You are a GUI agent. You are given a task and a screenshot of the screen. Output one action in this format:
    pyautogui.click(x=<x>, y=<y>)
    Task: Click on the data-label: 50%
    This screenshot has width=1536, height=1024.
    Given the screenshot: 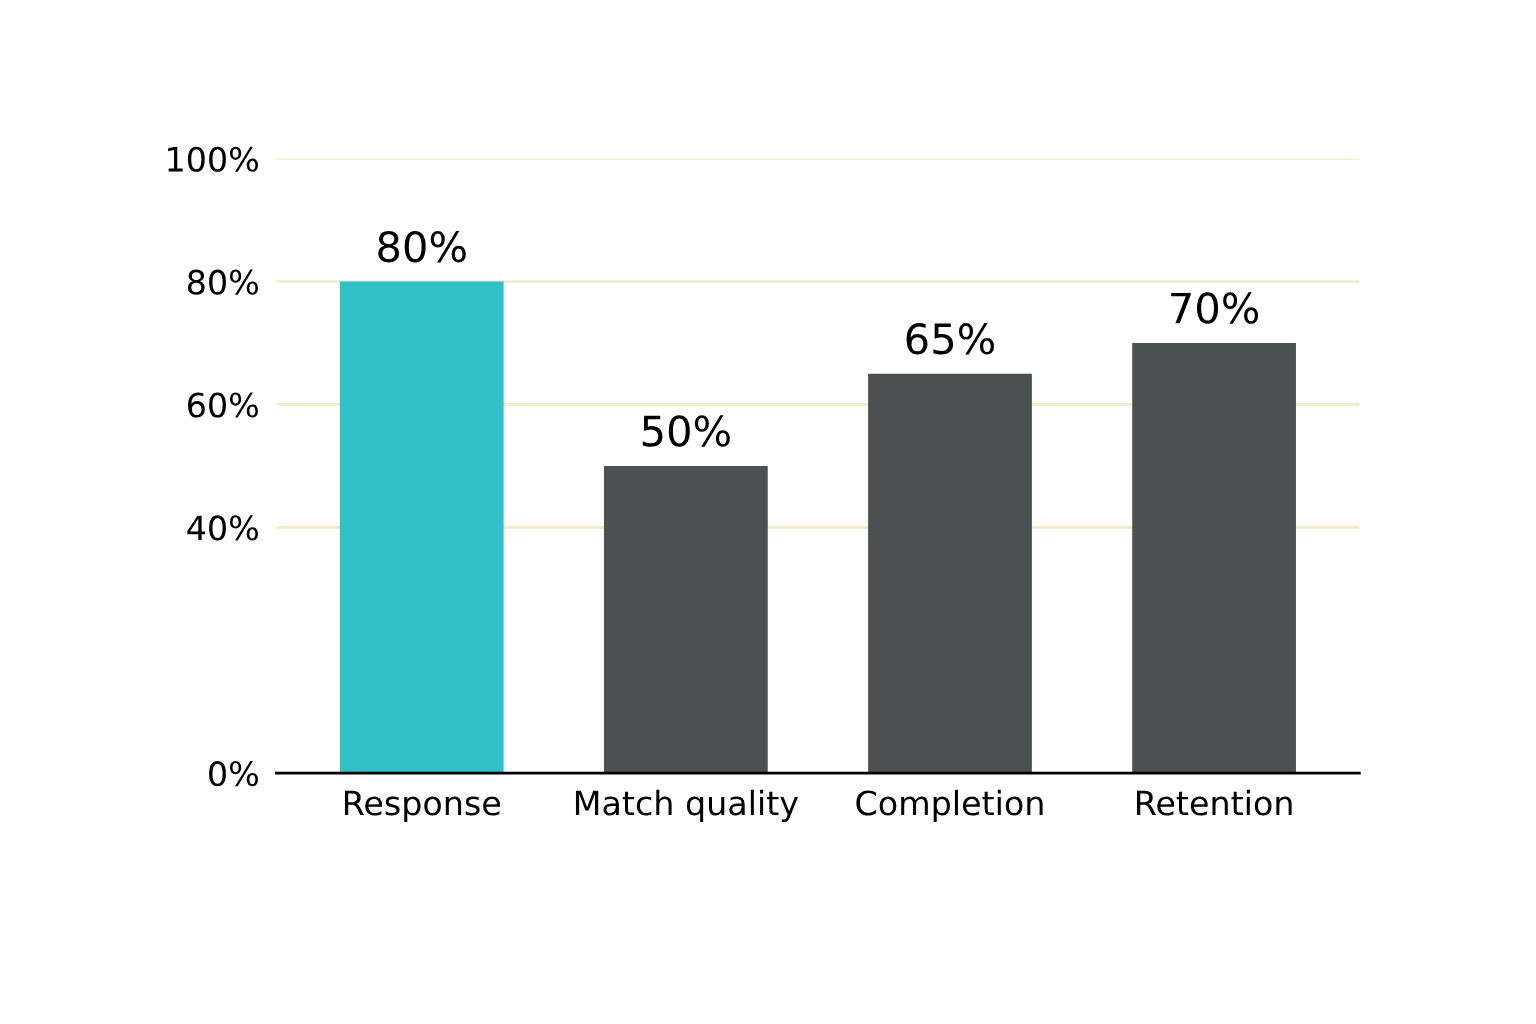 What is the action you would take?
    pyautogui.click(x=686, y=431)
    